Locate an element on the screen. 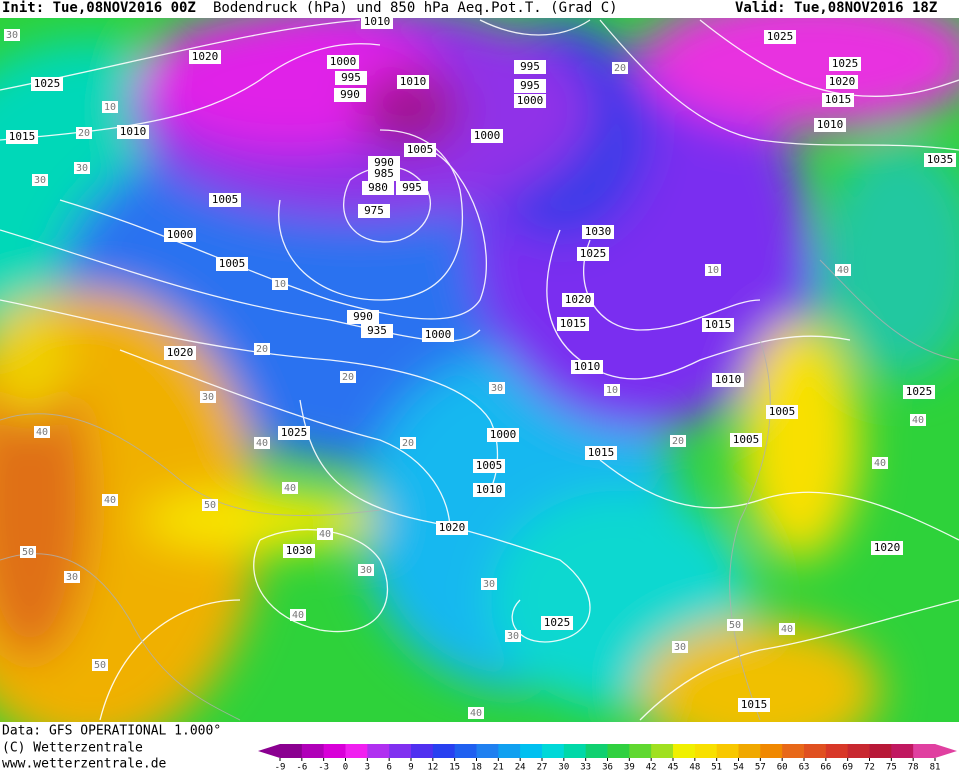 The image size is (959, 770). colorbar-tick-label: -6 is located at coordinates (301, 766).